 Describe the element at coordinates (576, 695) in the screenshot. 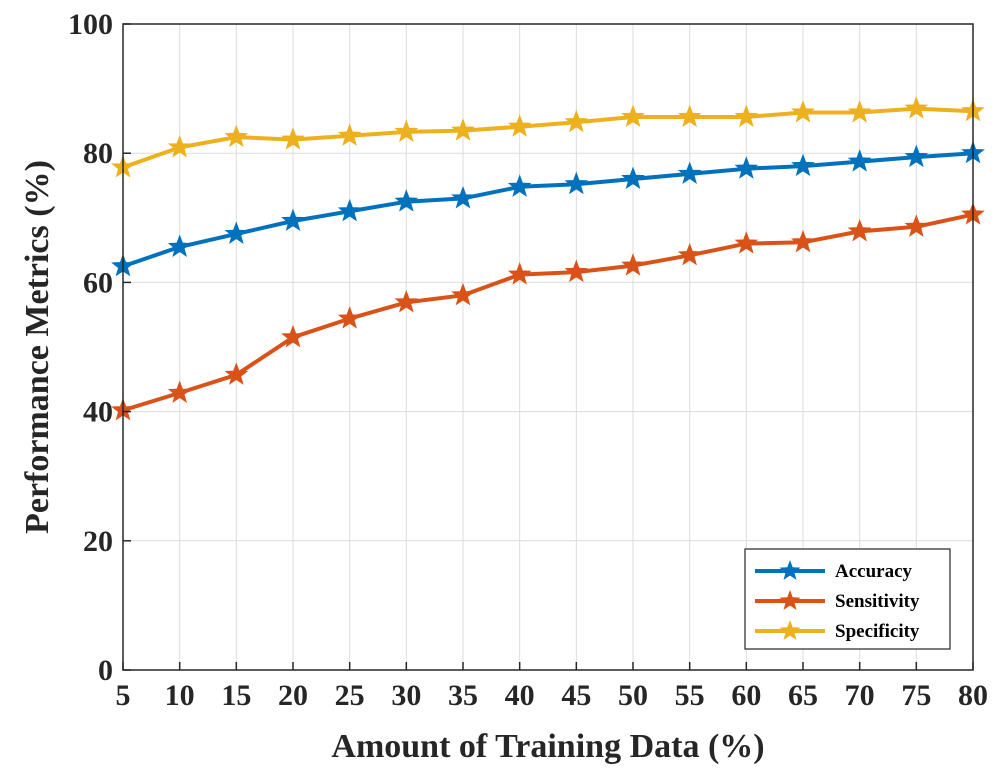

I see `x-tick-label: 45` at that location.